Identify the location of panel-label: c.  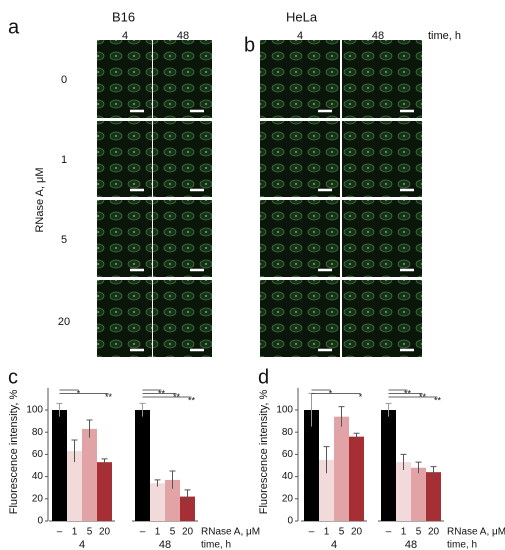
(13, 377).